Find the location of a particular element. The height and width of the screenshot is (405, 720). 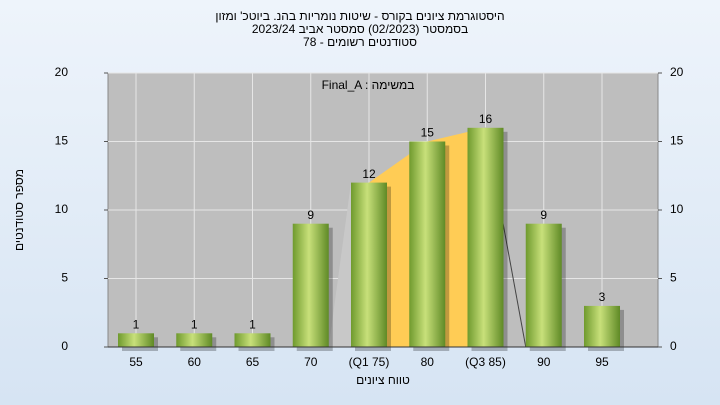

x-tick-label: 90 is located at coordinates (544, 362).